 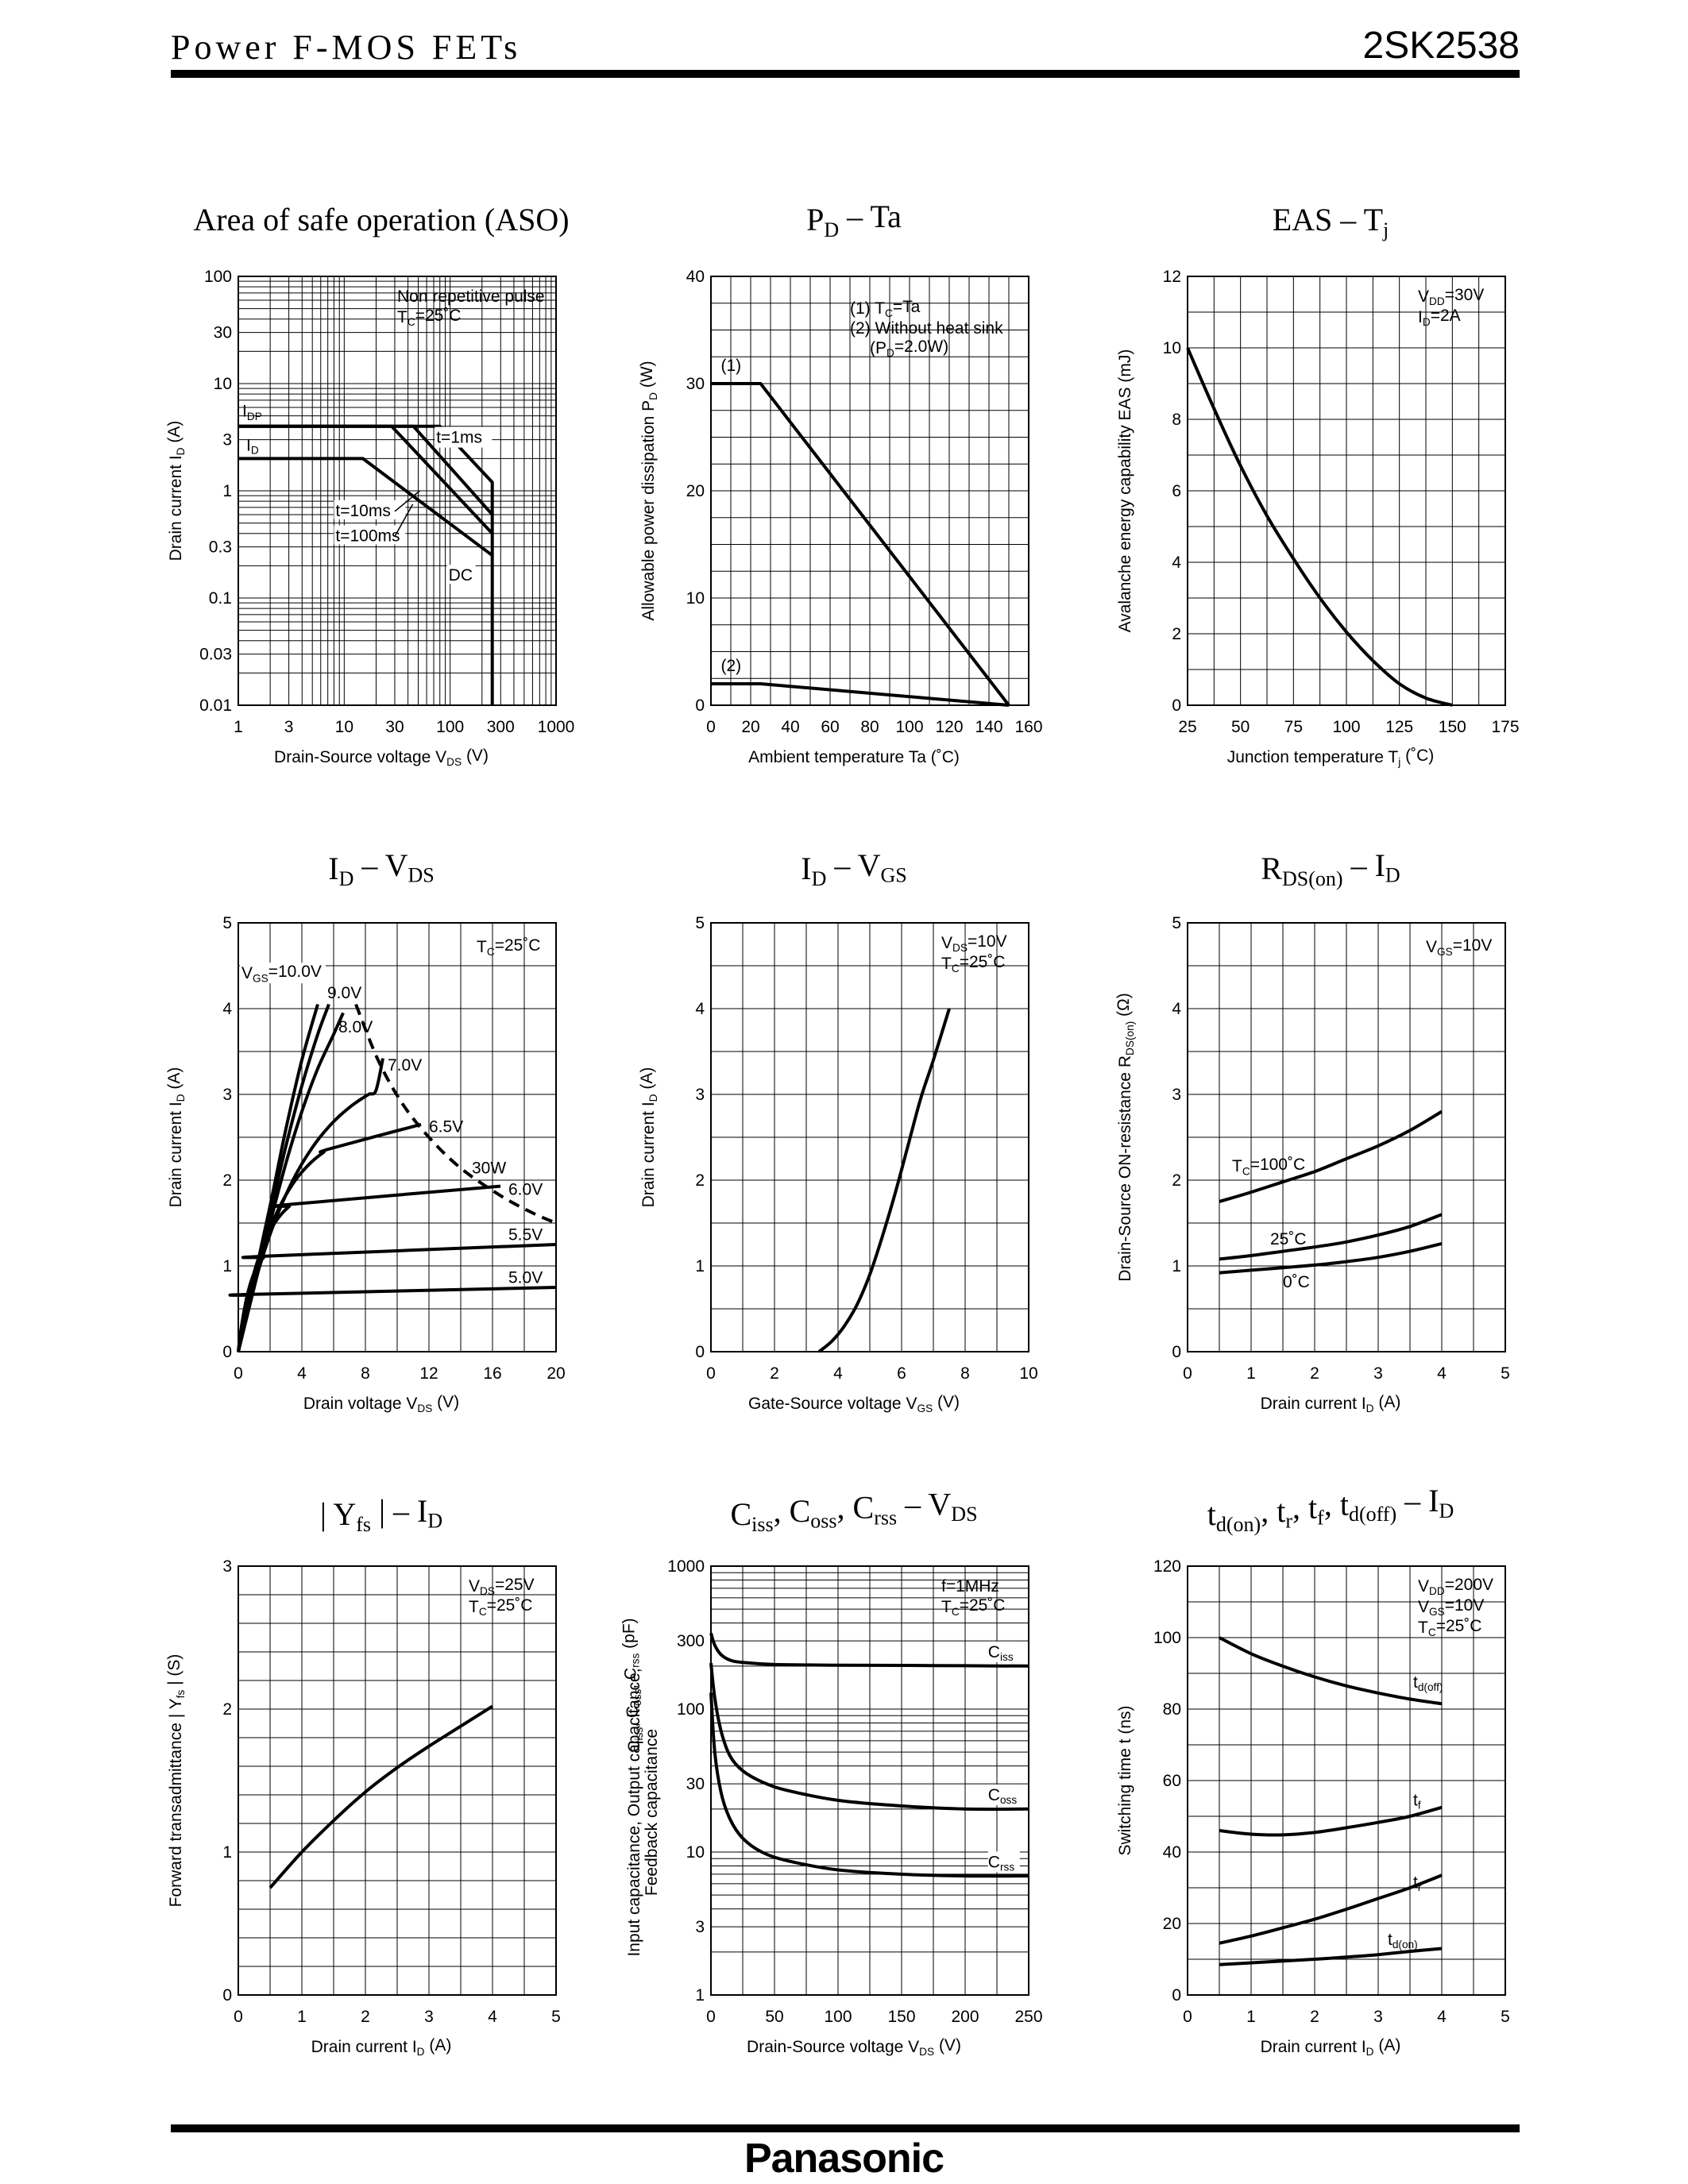 I want to click on series-label-part: 25˚C, so click(x=1288, y=1239).